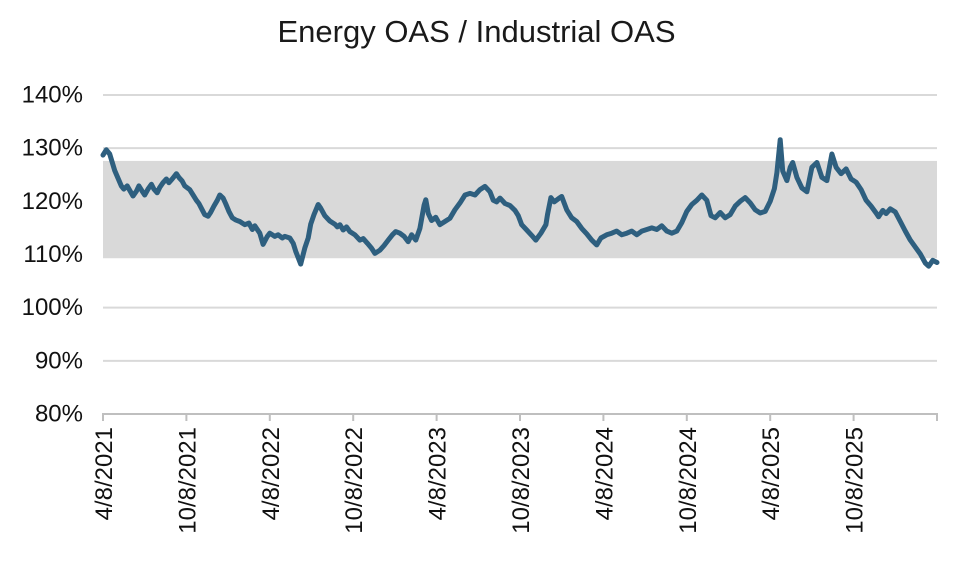 The height and width of the screenshot is (570, 953). Describe the element at coordinates (52, 307) in the screenshot. I see `y-tick-label: 100%` at that location.